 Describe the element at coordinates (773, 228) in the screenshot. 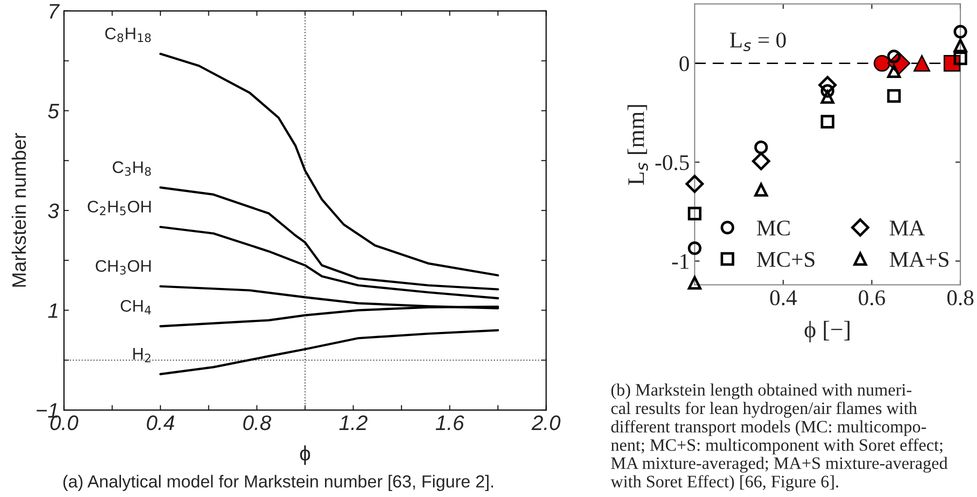

I see `legend-label: MC` at that location.